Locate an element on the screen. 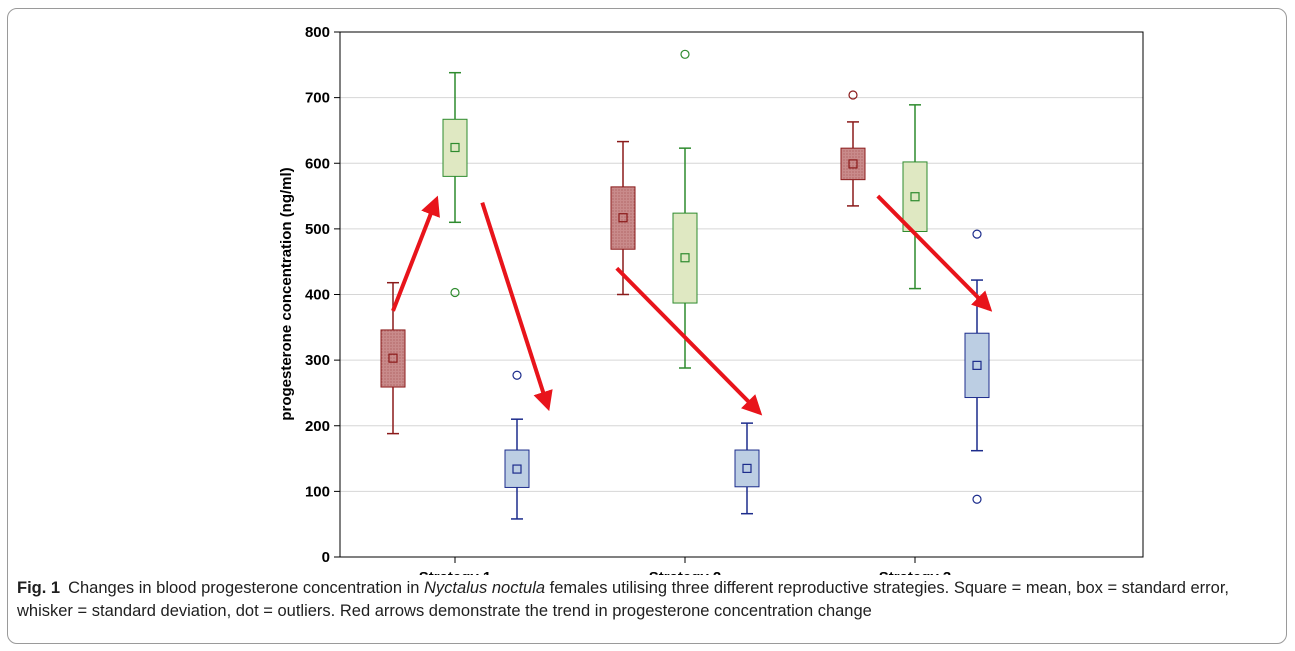 Image resolution: width=1295 pixels, height=651 pixels. y-tick-label: 800 is located at coordinates (317, 32).